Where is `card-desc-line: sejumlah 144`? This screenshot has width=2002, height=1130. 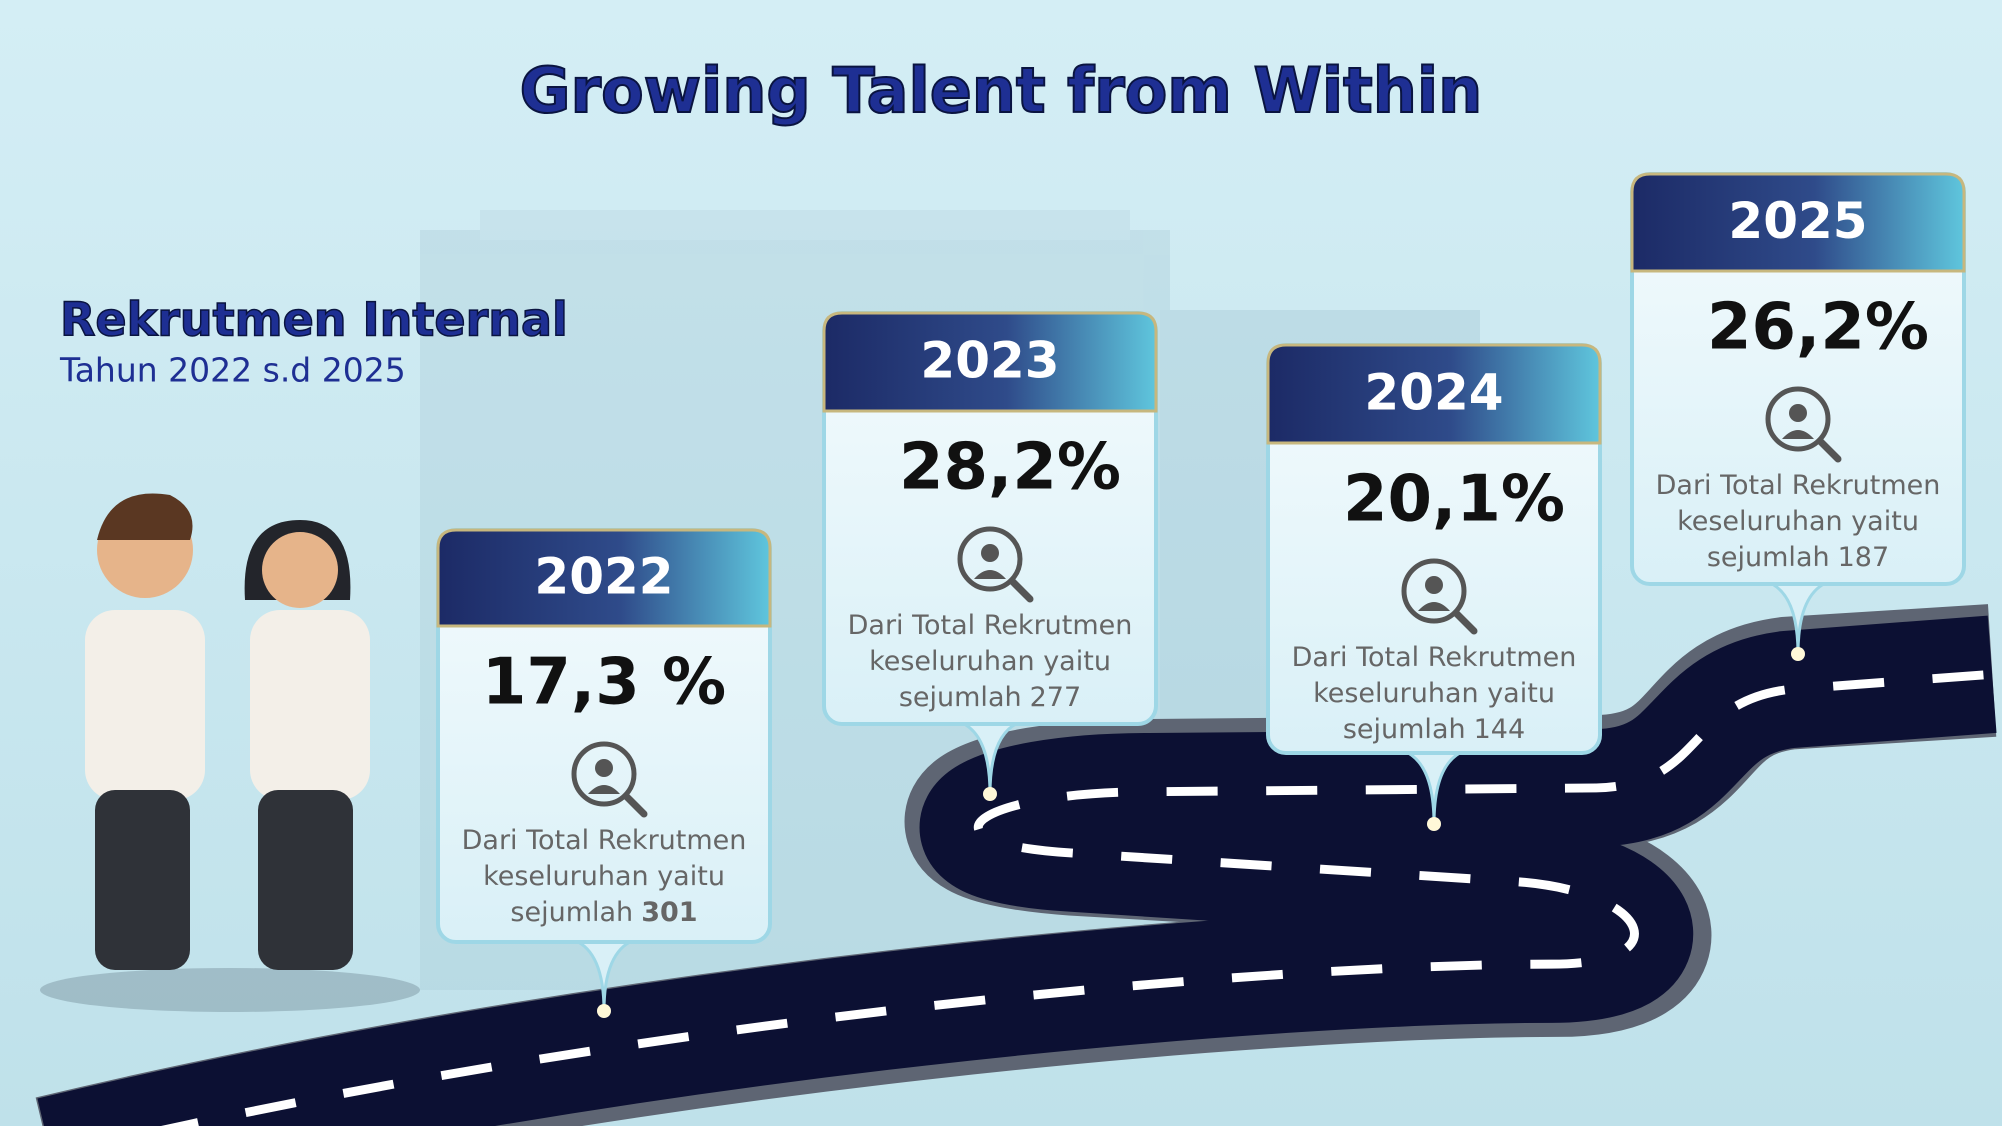
card-desc-line: sejumlah 144 is located at coordinates (1434, 729).